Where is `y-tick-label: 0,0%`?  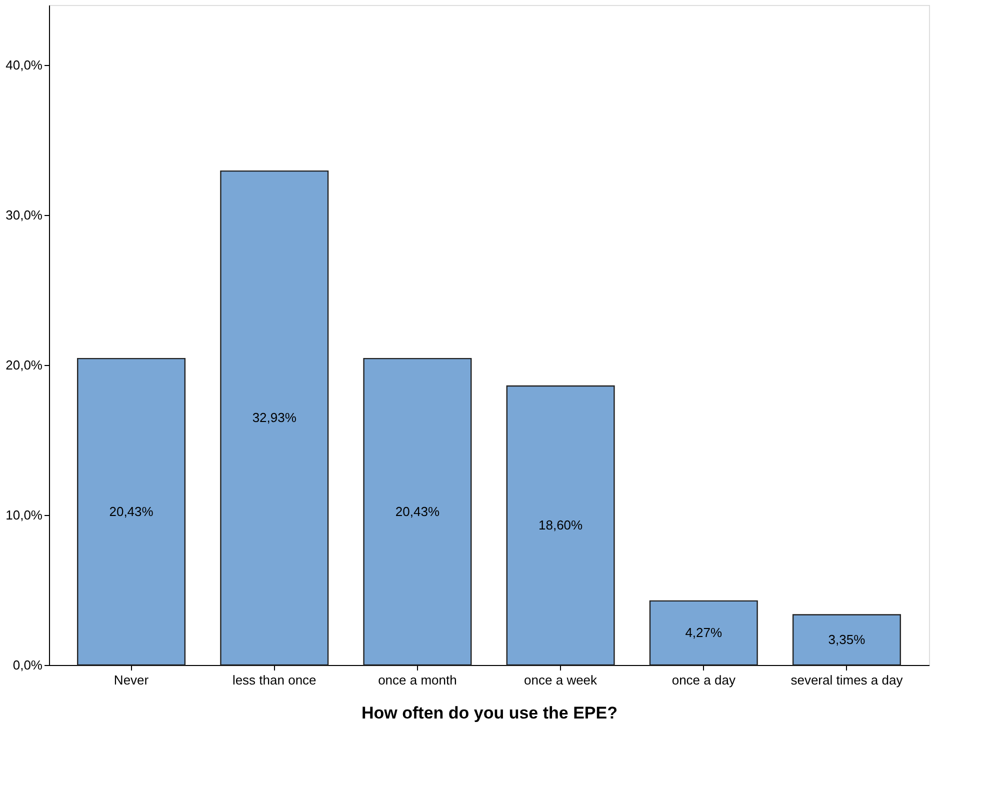 y-tick-label: 0,0% is located at coordinates (27, 665).